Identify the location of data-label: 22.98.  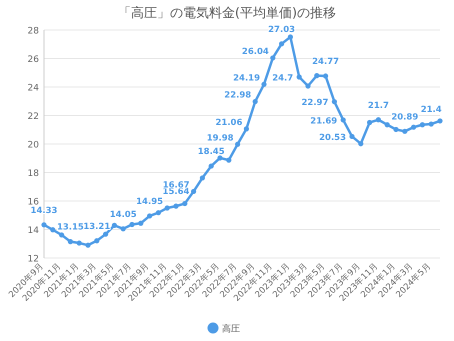
(238, 95).